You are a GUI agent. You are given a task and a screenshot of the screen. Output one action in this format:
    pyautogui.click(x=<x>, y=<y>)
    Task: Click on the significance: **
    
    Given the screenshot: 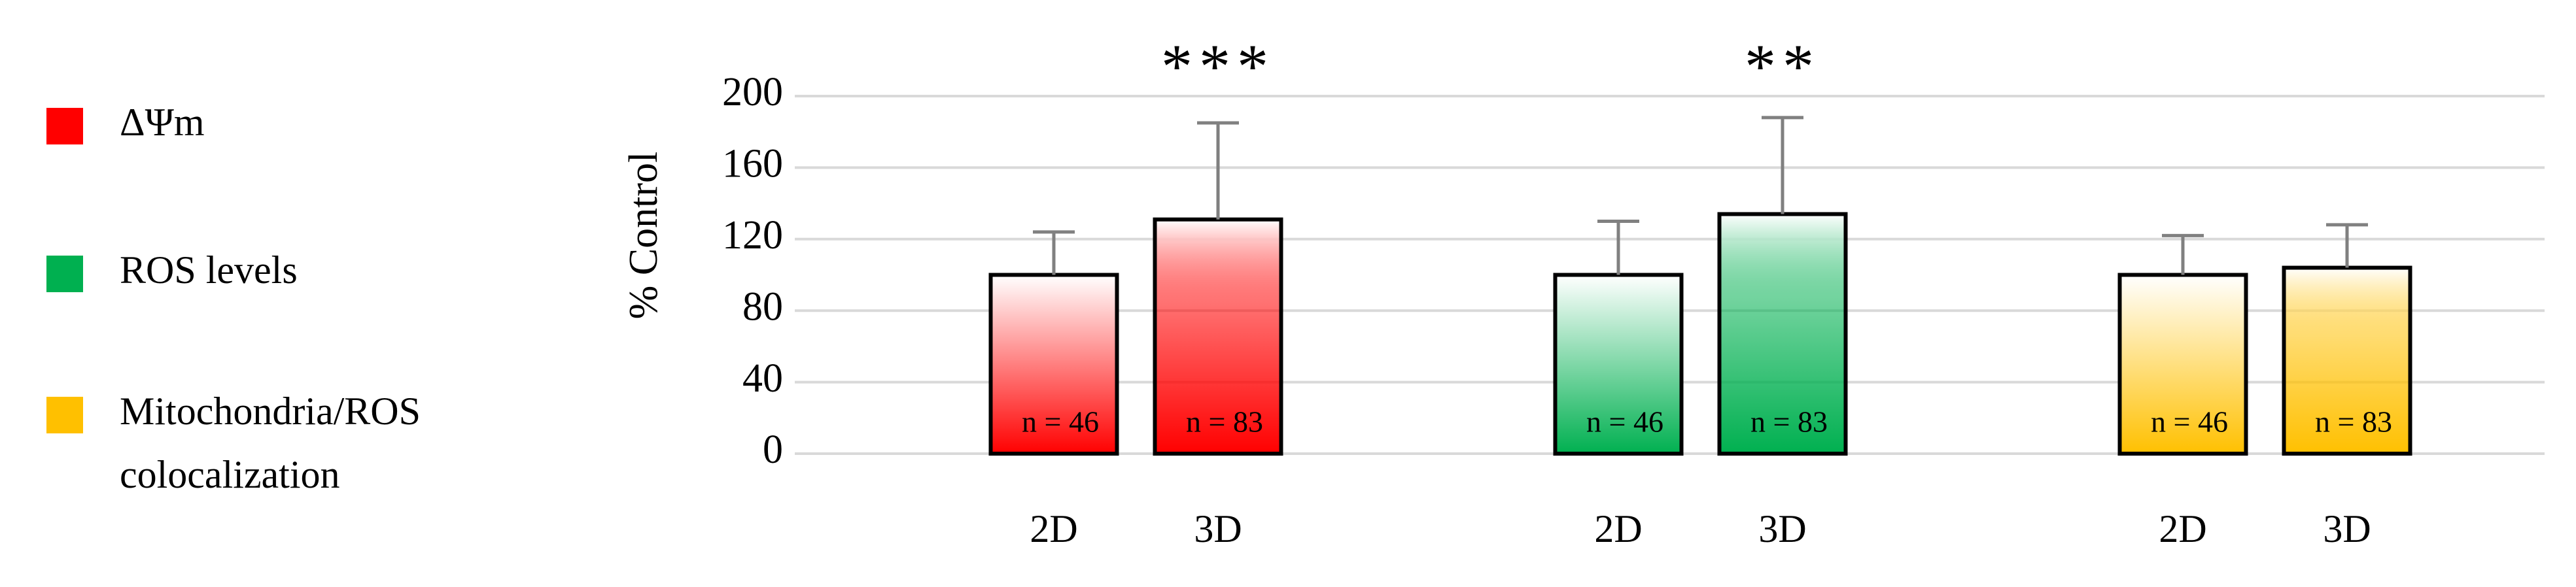 What is the action you would take?
    pyautogui.click(x=1783, y=66)
    